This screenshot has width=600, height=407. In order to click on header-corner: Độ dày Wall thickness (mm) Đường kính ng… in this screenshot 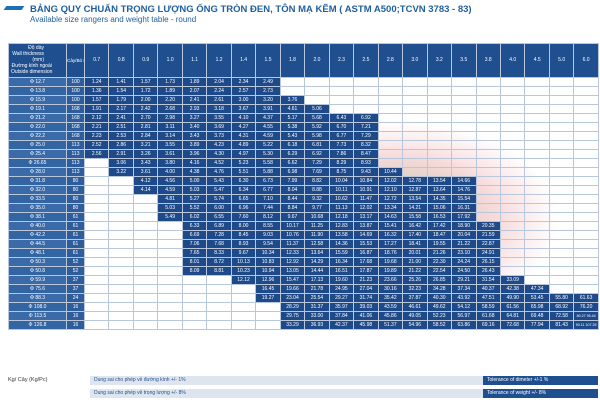, I will do `click(37, 60)`.